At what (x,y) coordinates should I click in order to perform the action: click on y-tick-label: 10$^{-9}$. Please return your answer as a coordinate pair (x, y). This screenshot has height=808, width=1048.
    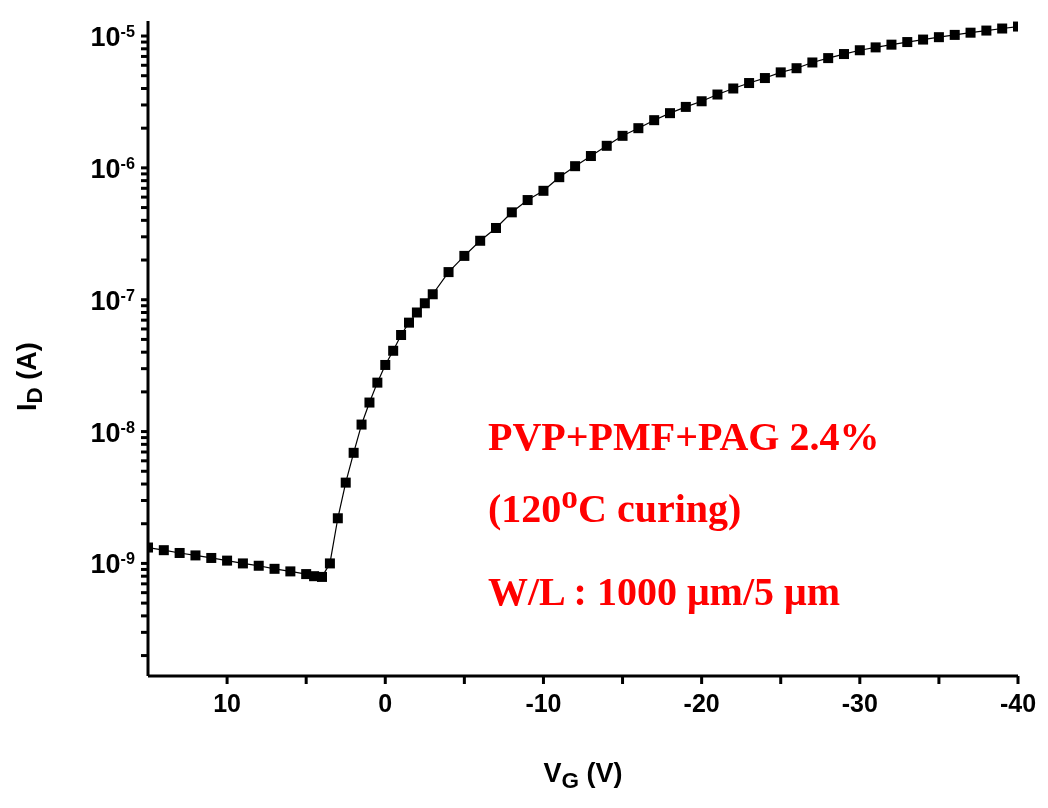
    Looking at the image, I should click on (112, 564).